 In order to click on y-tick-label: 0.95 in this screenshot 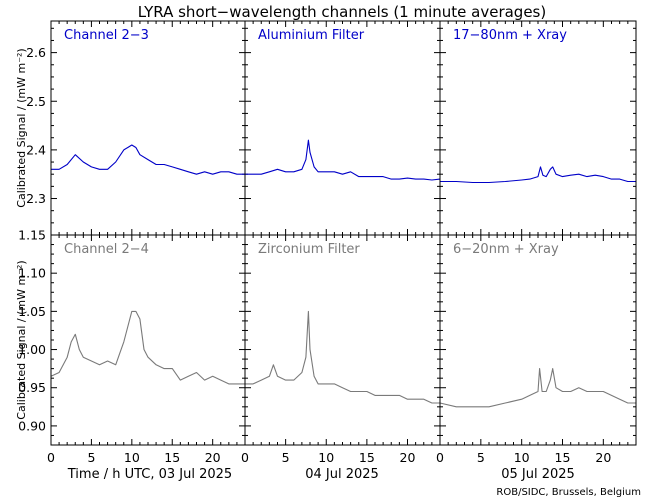, I will do `click(32, 387)`.